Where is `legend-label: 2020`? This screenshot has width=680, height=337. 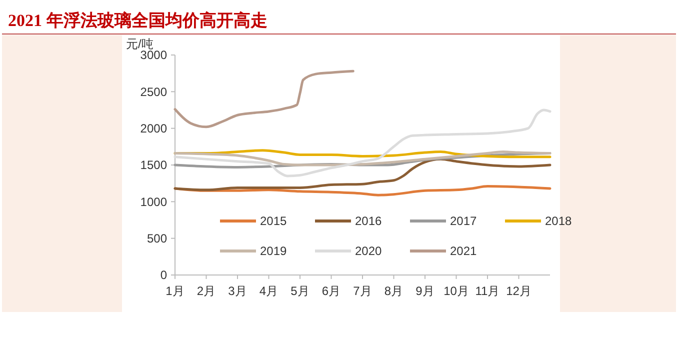 legend-label: 2020 is located at coordinates (368, 251).